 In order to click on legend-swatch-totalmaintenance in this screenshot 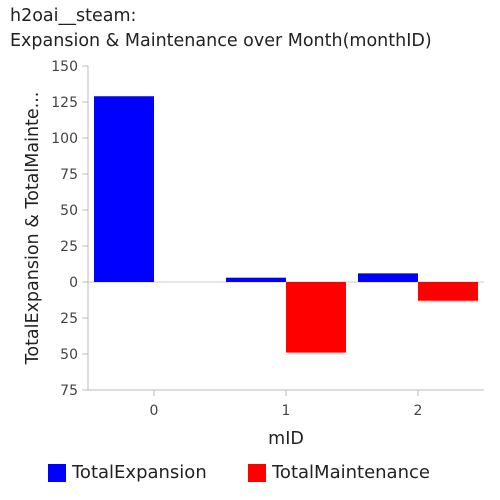, I will do `click(257, 472)`.